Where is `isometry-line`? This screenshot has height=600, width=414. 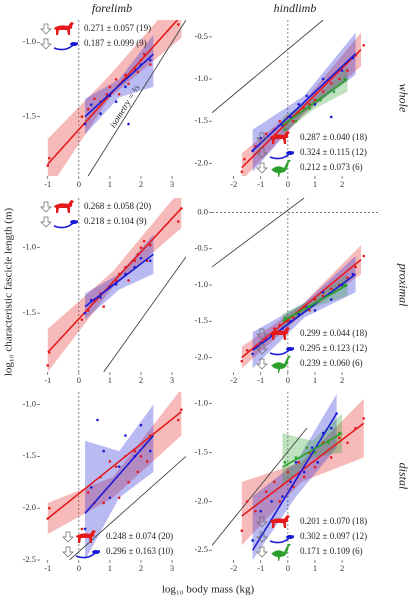 isometry-line is located at coordinates (268, 67).